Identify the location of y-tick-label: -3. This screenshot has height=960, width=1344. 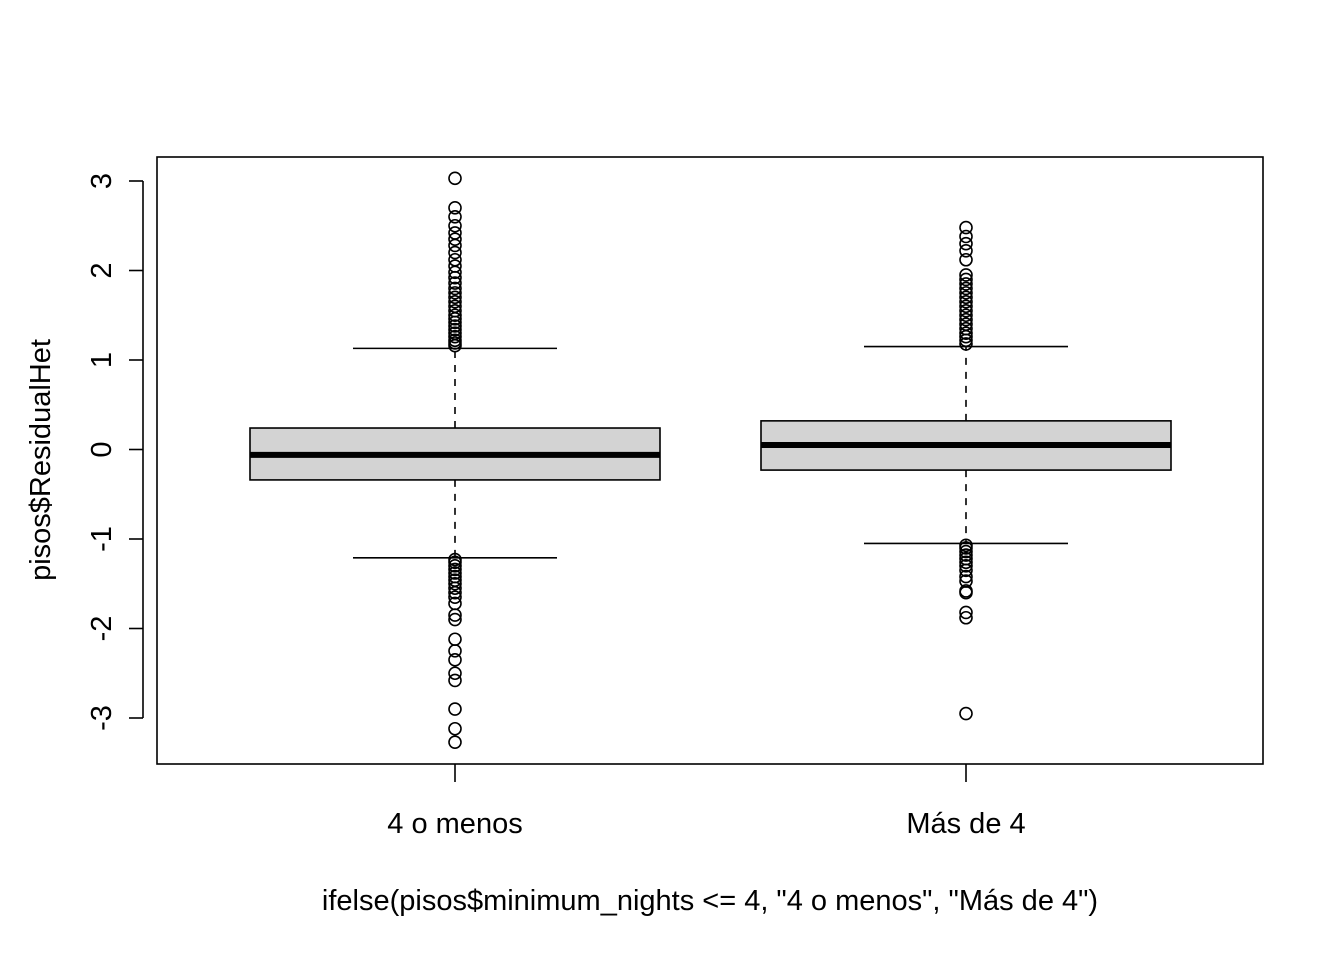
(102, 718).